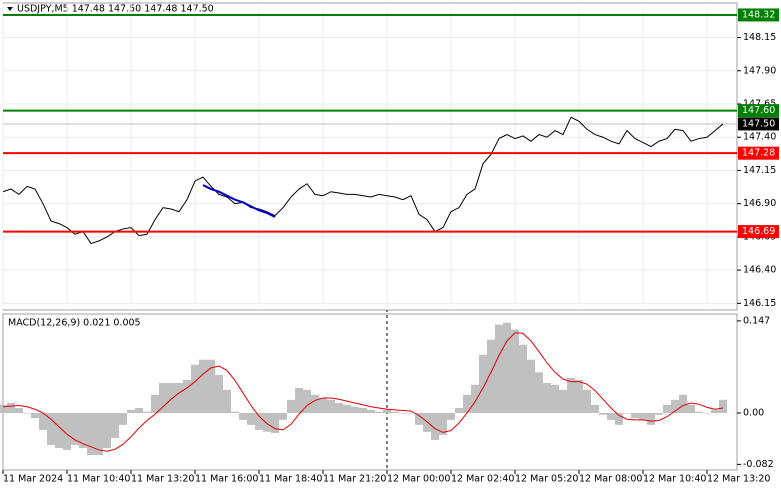 The height and width of the screenshot is (489, 781). What do you see at coordinates (759, 137) in the screenshot?
I see `y-tick-label: 147.40` at bounding box center [759, 137].